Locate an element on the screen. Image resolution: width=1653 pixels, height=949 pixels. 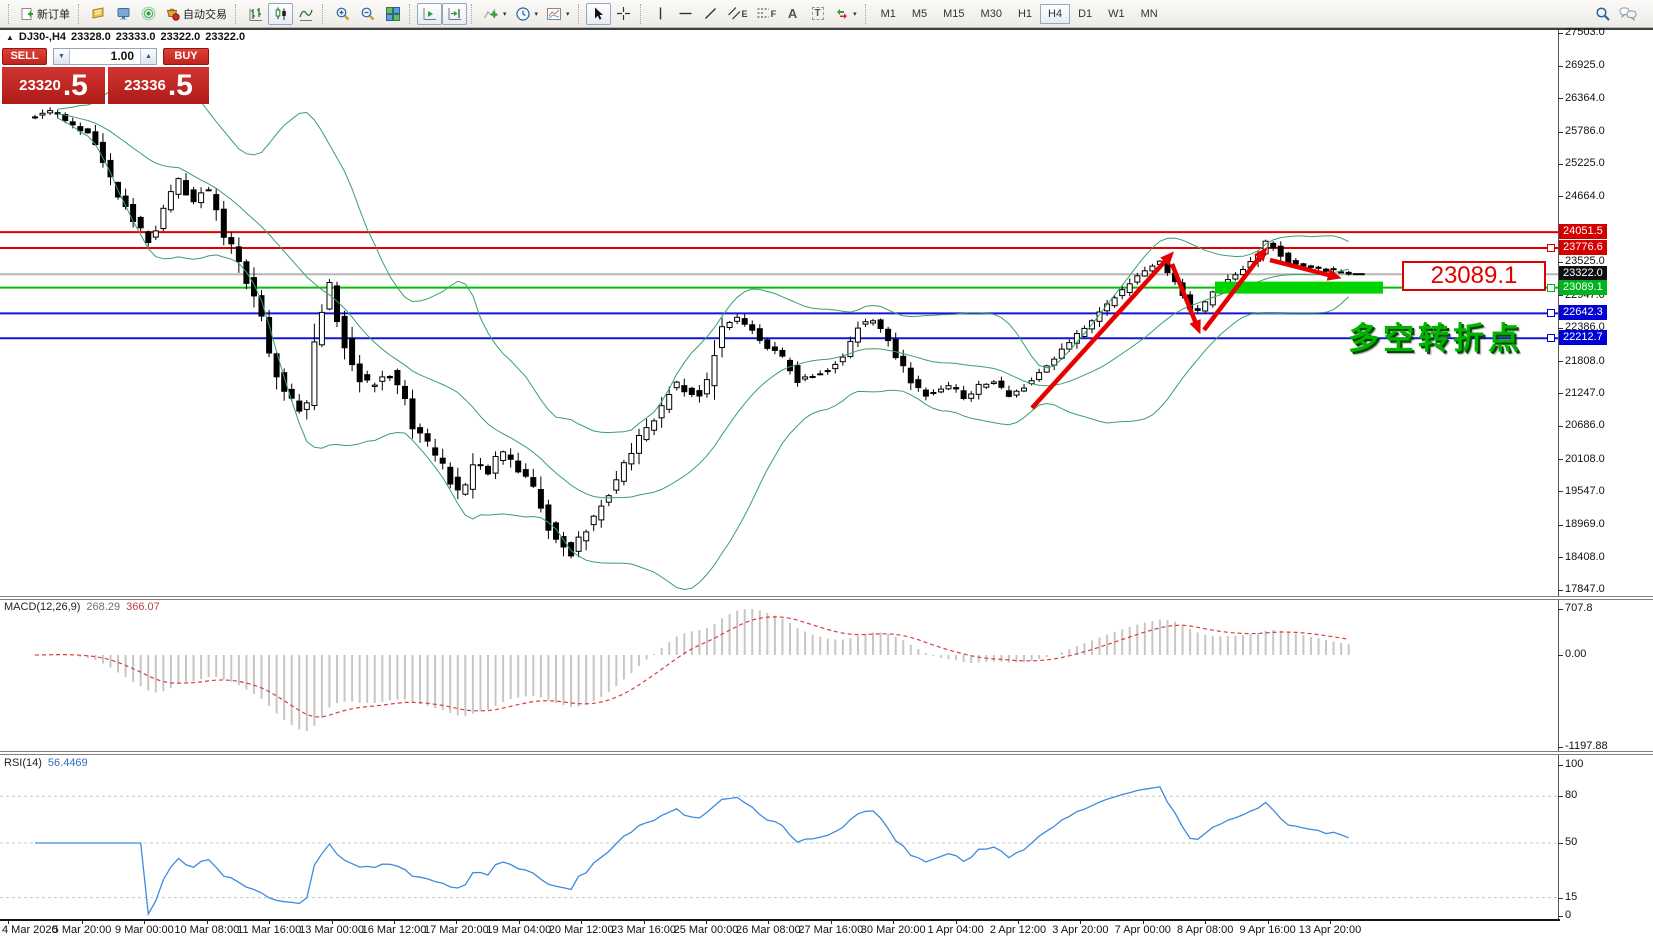
periods-button: ▾ is located at coordinates (527, 14).